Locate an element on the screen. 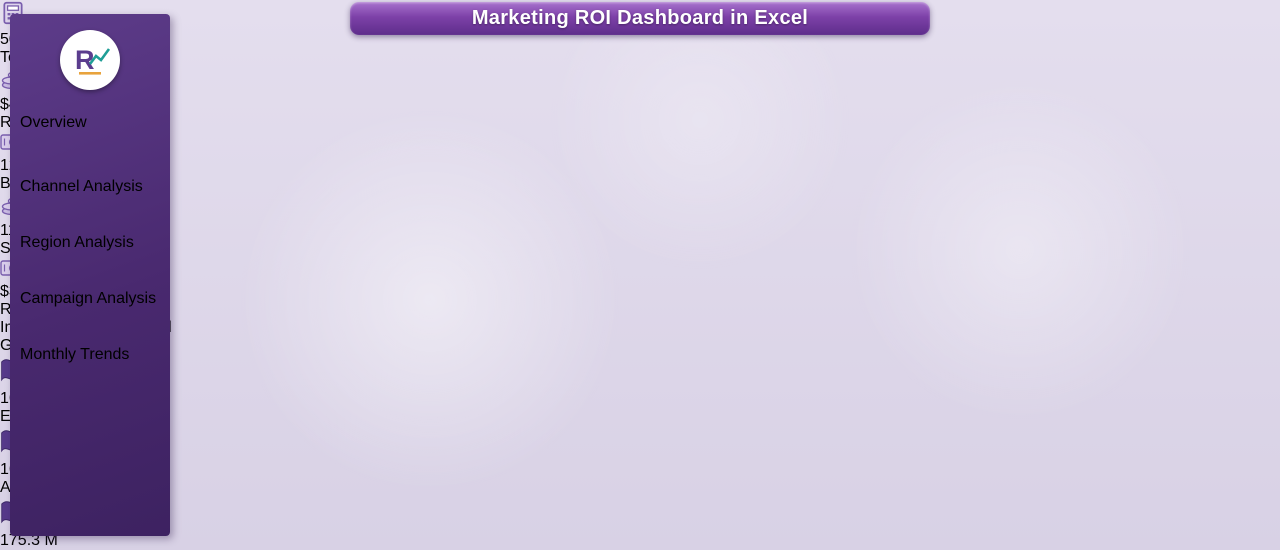 The image size is (1280, 550). sidebar-item-channel-analysis: Channel Analysis is located at coordinates (81, 186).